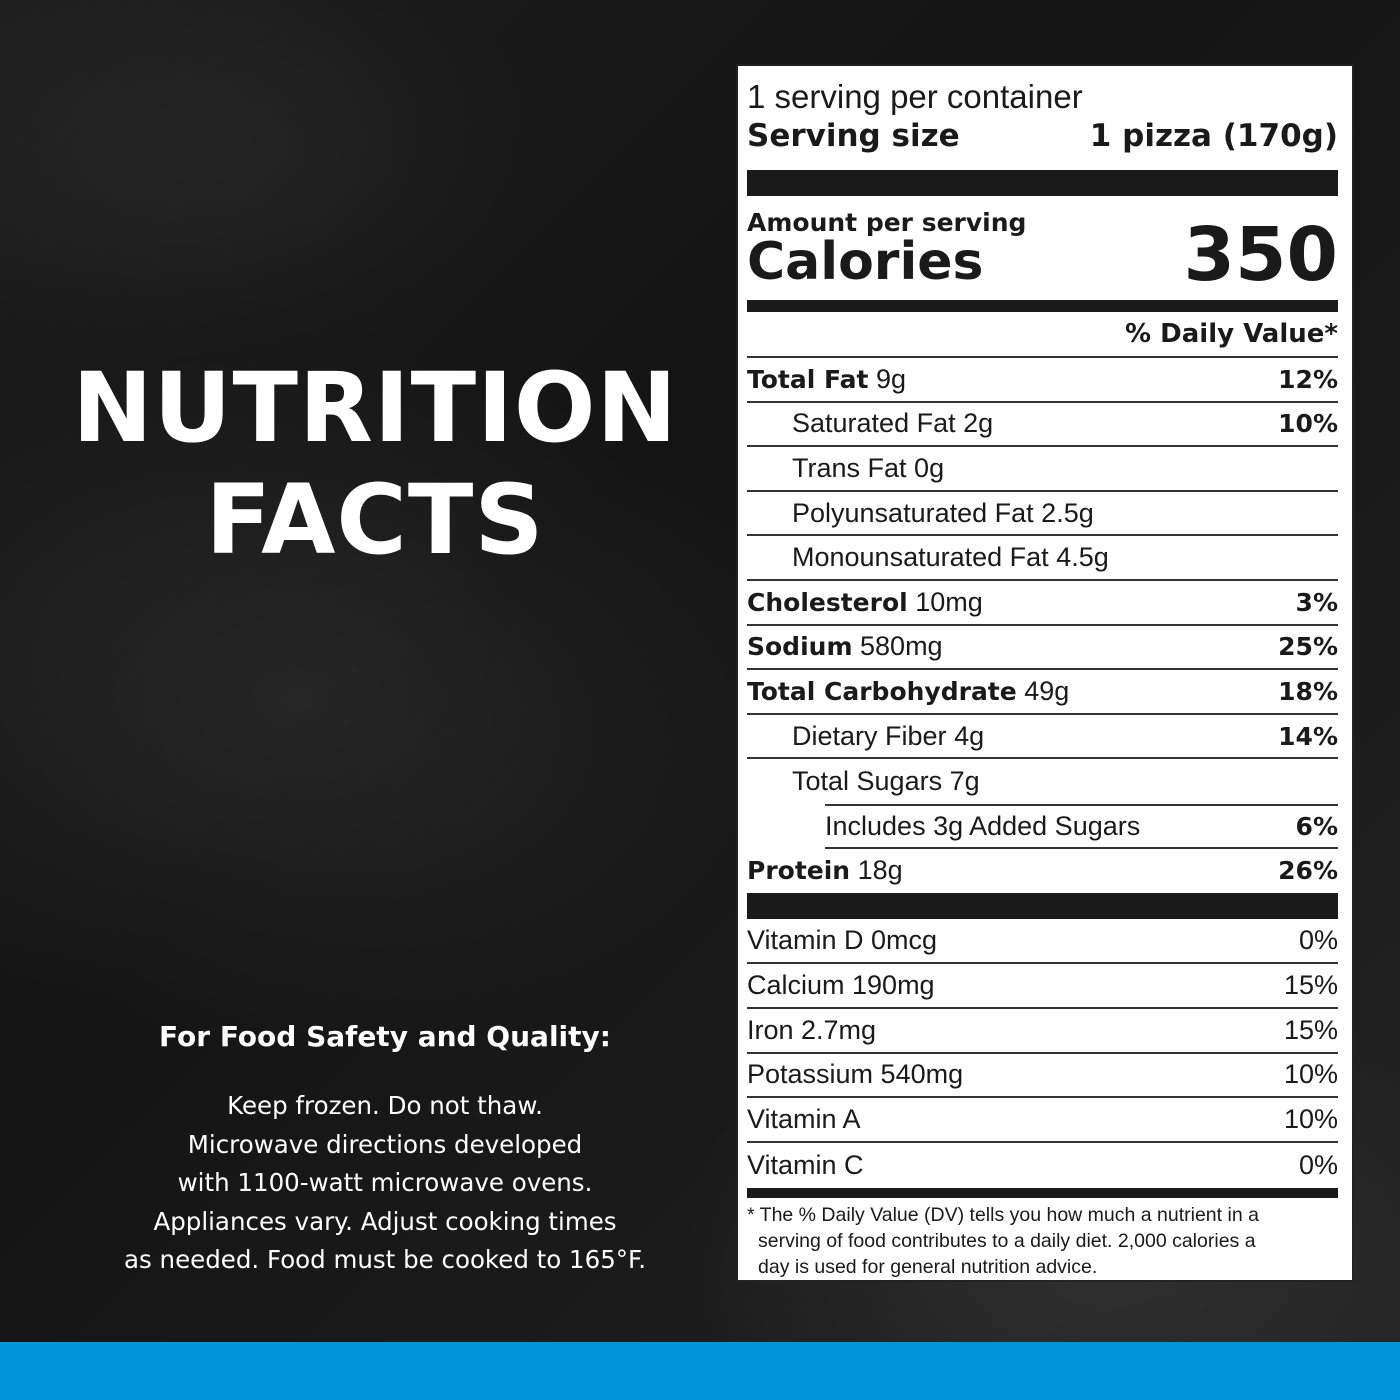 The height and width of the screenshot is (1400, 1400). Describe the element at coordinates (1082, 557) in the screenshot. I see `nutrient-amount: 4.5g` at that location.